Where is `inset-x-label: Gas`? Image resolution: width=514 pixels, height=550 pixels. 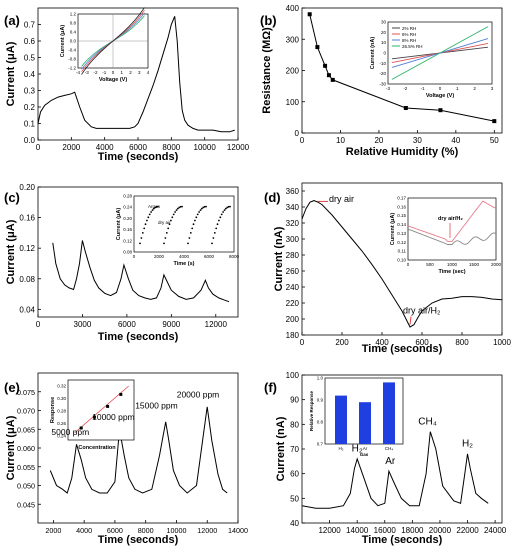
inset-x-label: Gas is located at coordinates (364, 454).